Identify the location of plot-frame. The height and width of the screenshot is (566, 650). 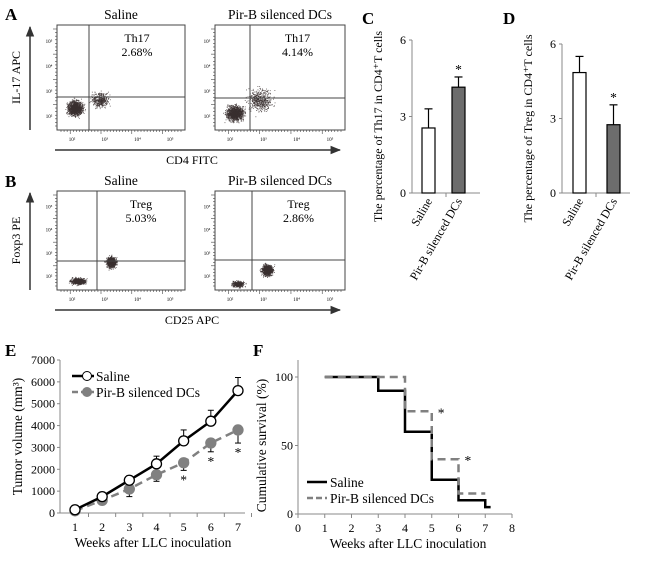
(280, 77).